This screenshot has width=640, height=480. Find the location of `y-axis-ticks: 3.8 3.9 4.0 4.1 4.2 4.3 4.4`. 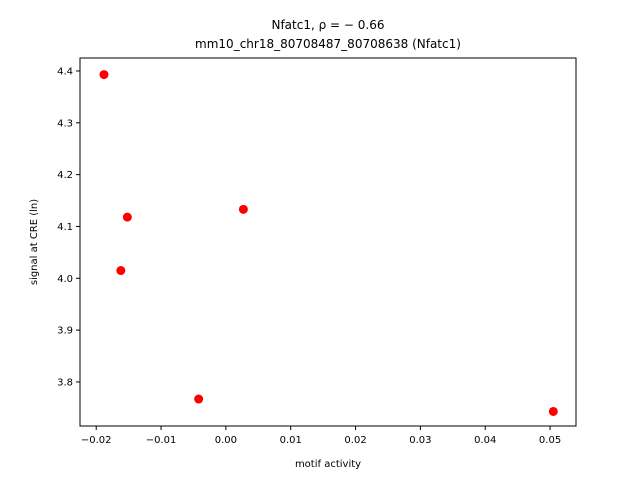

y-axis-ticks: 3.8 3.9 4.0 4.1 4.2 4.3 4.4 is located at coordinates (68, 227).